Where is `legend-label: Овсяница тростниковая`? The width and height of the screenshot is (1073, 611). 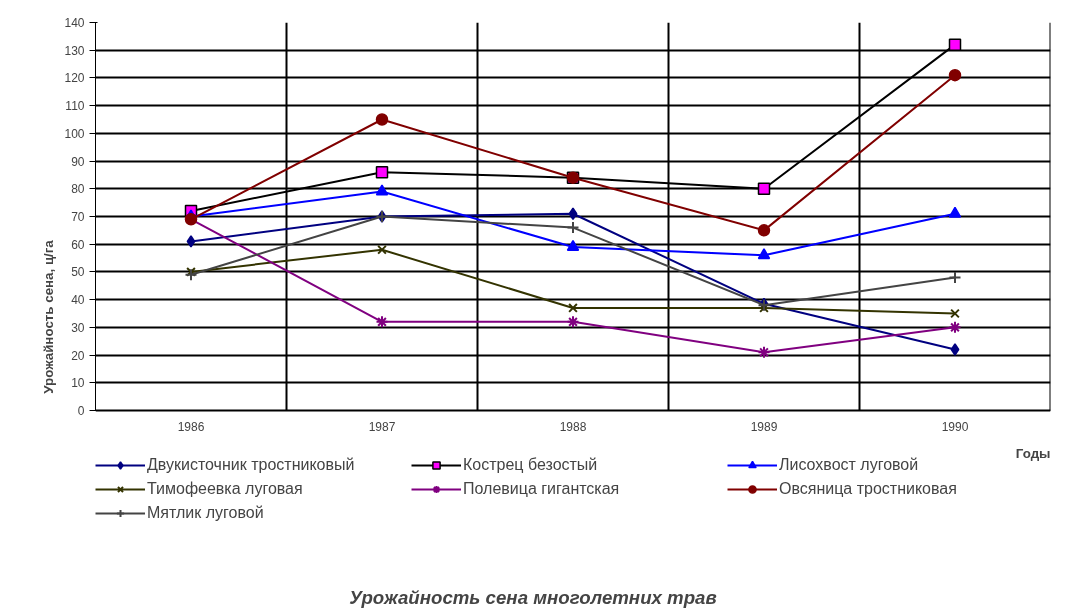
legend-label: Овсяница тростниковая is located at coordinates (868, 489).